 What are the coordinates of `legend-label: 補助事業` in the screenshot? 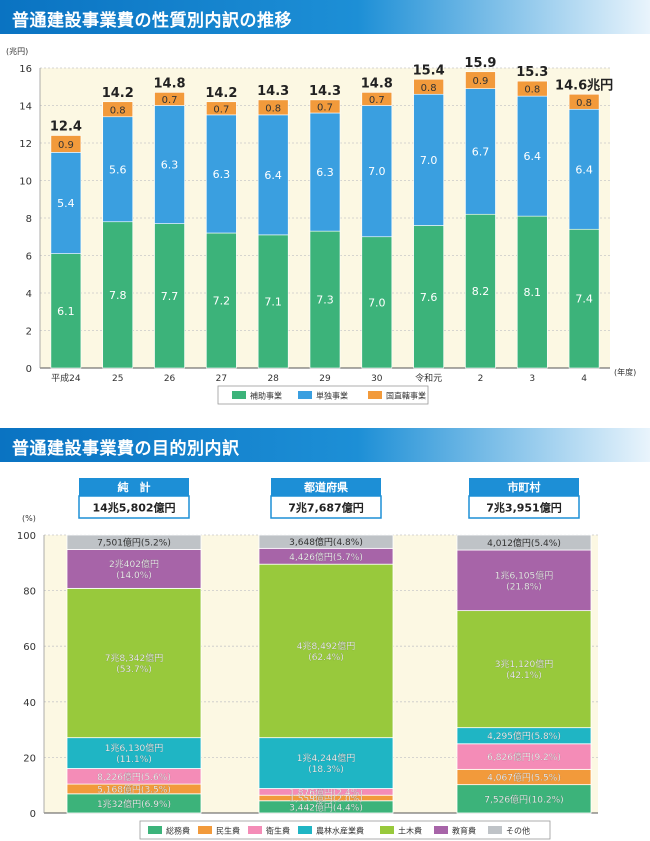 It's located at (266, 396).